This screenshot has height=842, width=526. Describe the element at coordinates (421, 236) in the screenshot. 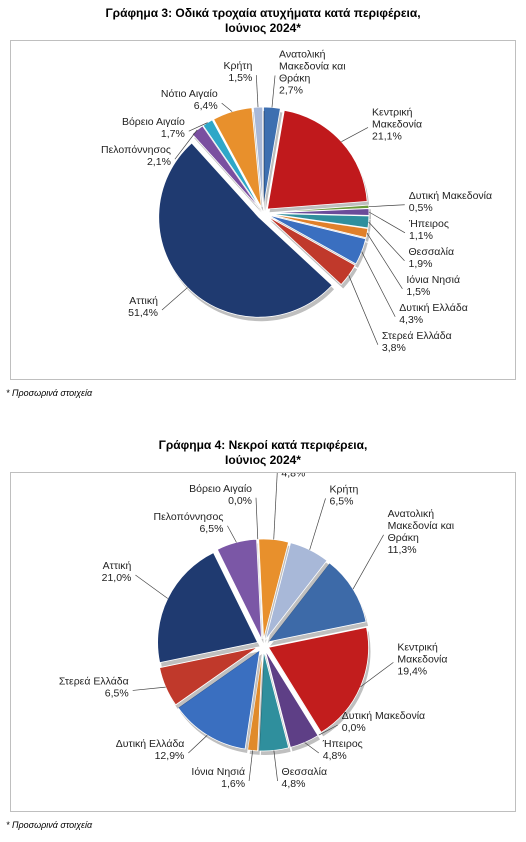

I see `value-label: 1,1%` at that location.